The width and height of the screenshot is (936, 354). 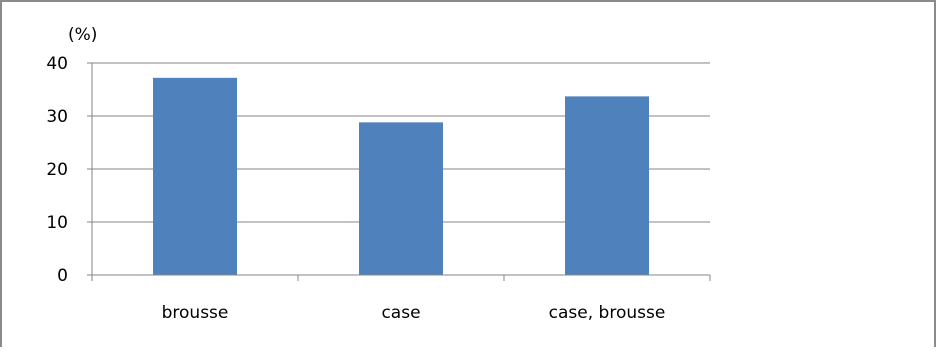 What do you see at coordinates (607, 185) in the screenshot?
I see `bar-case-brousse` at bounding box center [607, 185].